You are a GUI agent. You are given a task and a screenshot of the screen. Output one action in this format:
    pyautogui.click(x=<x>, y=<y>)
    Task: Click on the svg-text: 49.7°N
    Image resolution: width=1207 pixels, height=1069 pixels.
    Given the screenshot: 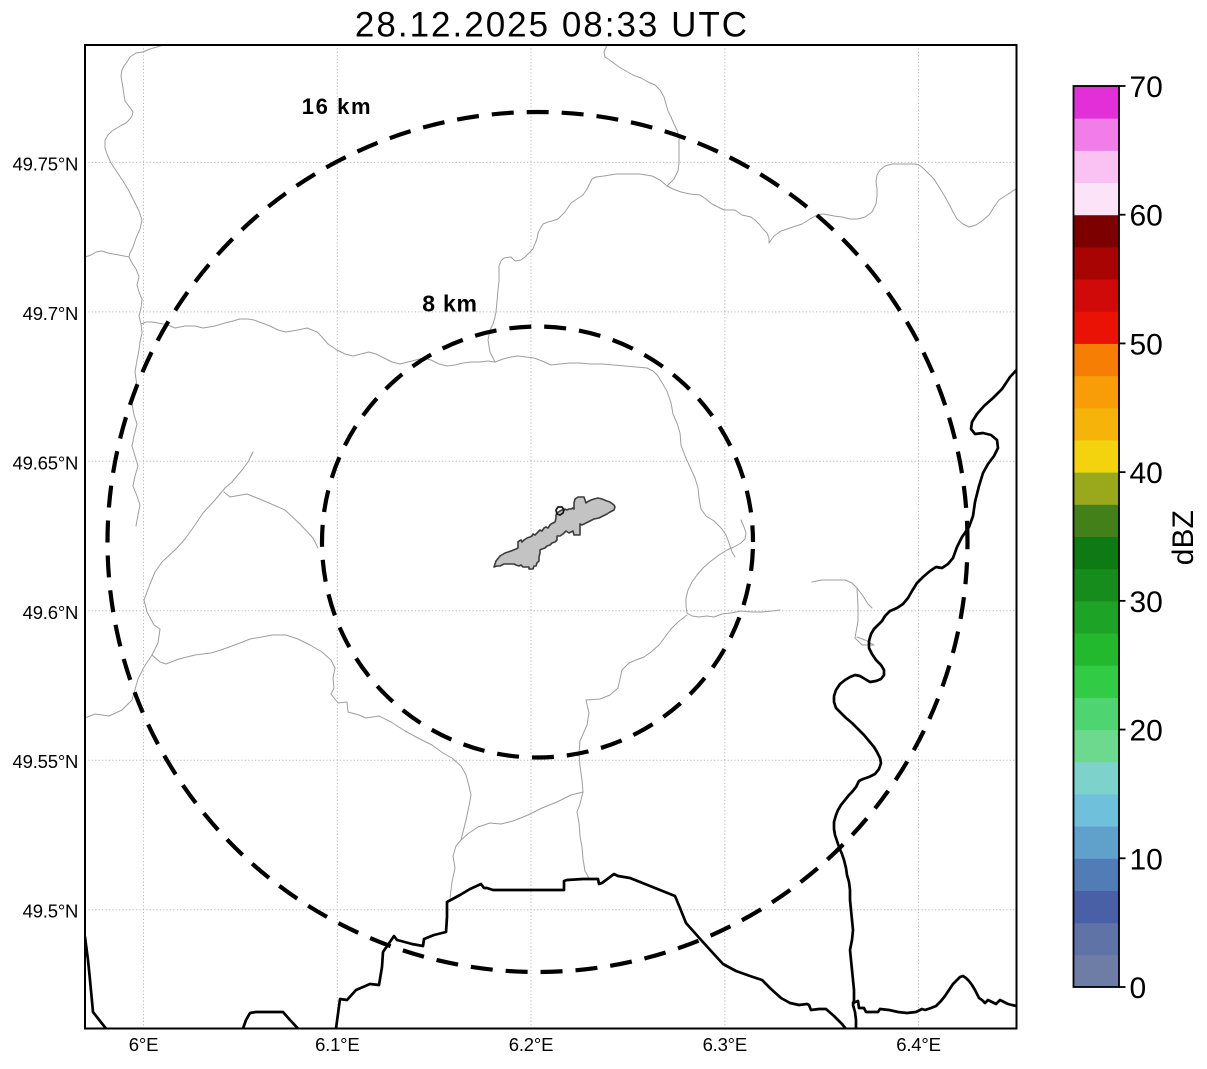 What is the action you would take?
    pyautogui.click(x=51, y=313)
    